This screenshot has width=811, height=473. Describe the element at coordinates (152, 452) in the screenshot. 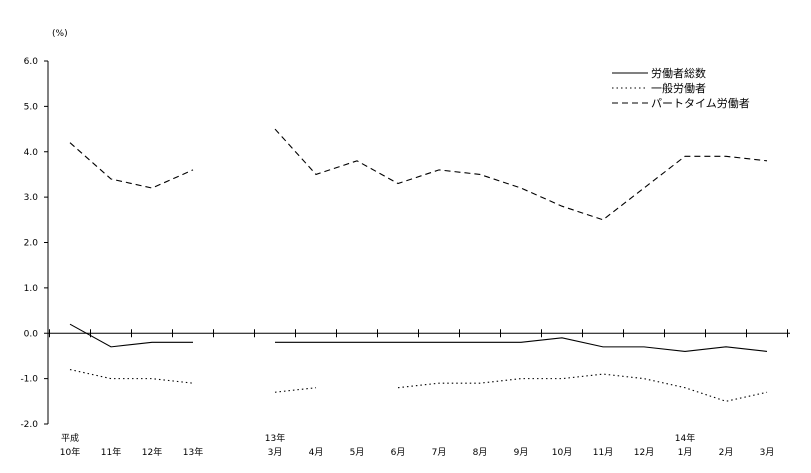

I see `x-tick-label: 12年` at that location.